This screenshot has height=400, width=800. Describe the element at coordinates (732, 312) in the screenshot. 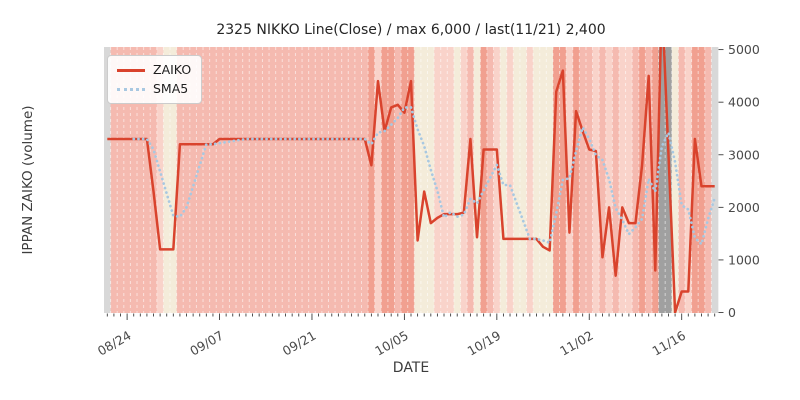

I see `y-tick-label: 0` at that location.